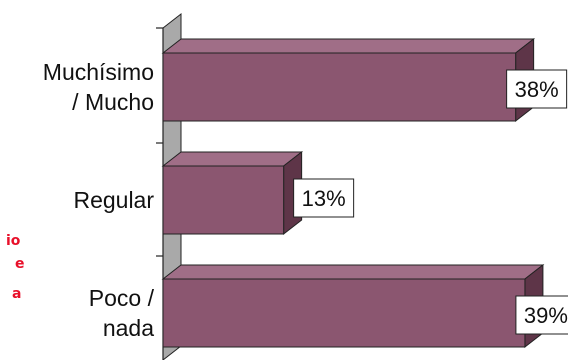 The height and width of the screenshot is (360, 568). Describe the element at coordinates (98, 72) in the screenshot. I see `category-label: Muchísimo` at that location.